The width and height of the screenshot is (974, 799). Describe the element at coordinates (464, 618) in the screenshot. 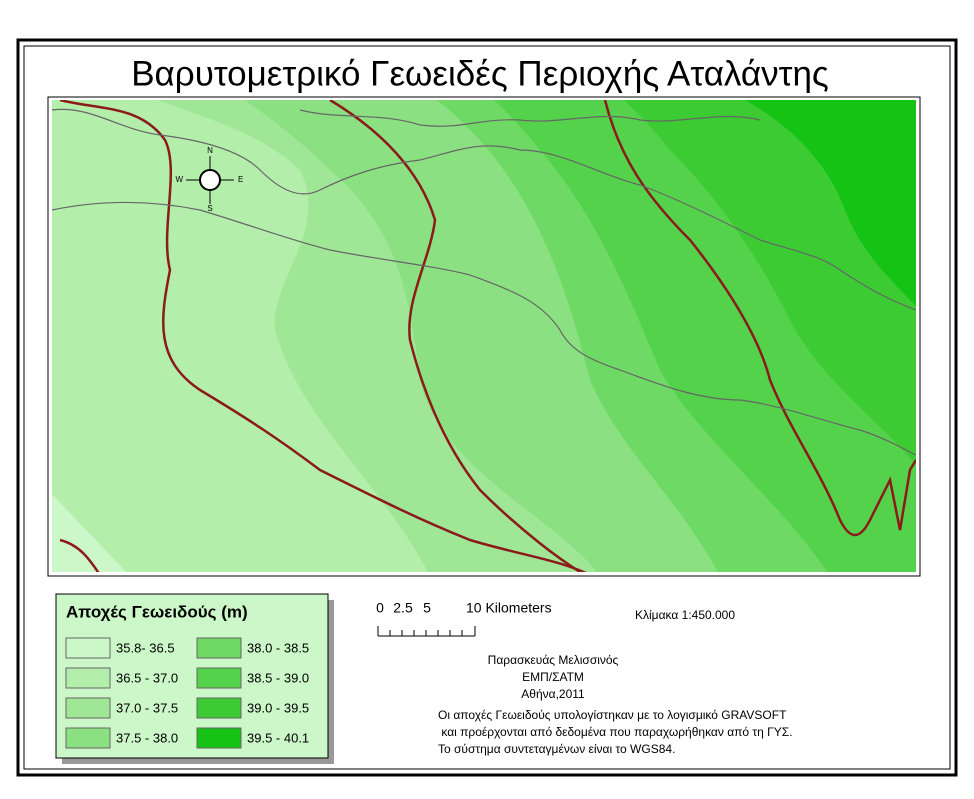

I see `scale-bar: 0 2.5 5 10 Kilometers` at that location.